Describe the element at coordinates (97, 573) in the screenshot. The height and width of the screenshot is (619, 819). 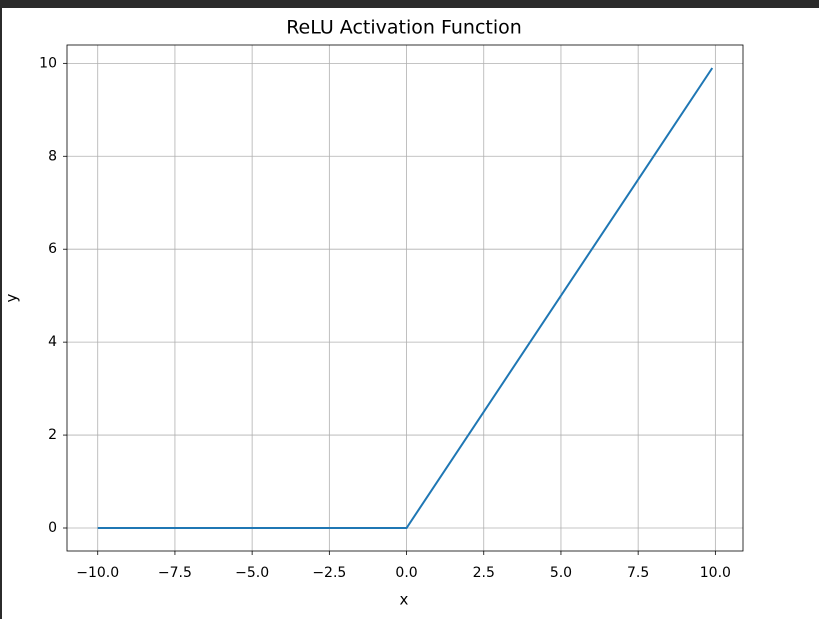
I see `x-tick-label: −10.0` at that location.